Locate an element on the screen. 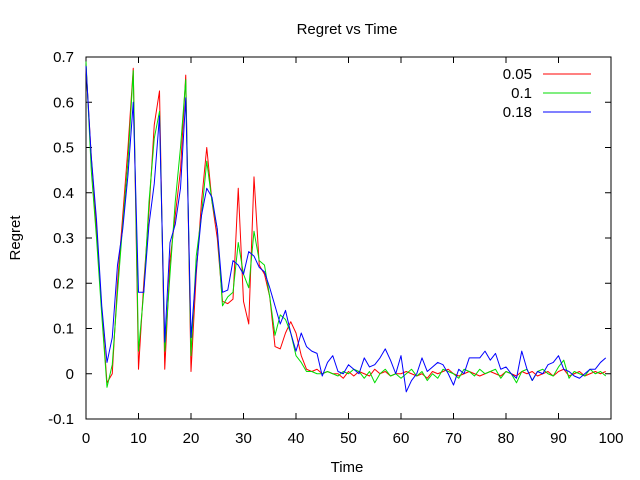  y-tick-label: 0.4 is located at coordinates (63, 193).